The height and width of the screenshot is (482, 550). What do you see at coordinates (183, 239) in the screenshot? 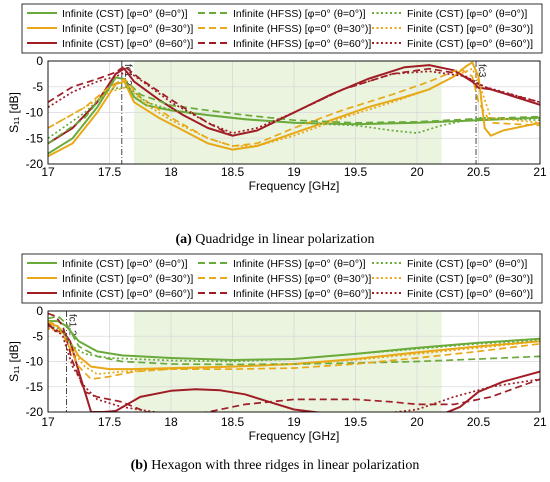
I see `caption-a-label: (a)` at bounding box center [183, 239].